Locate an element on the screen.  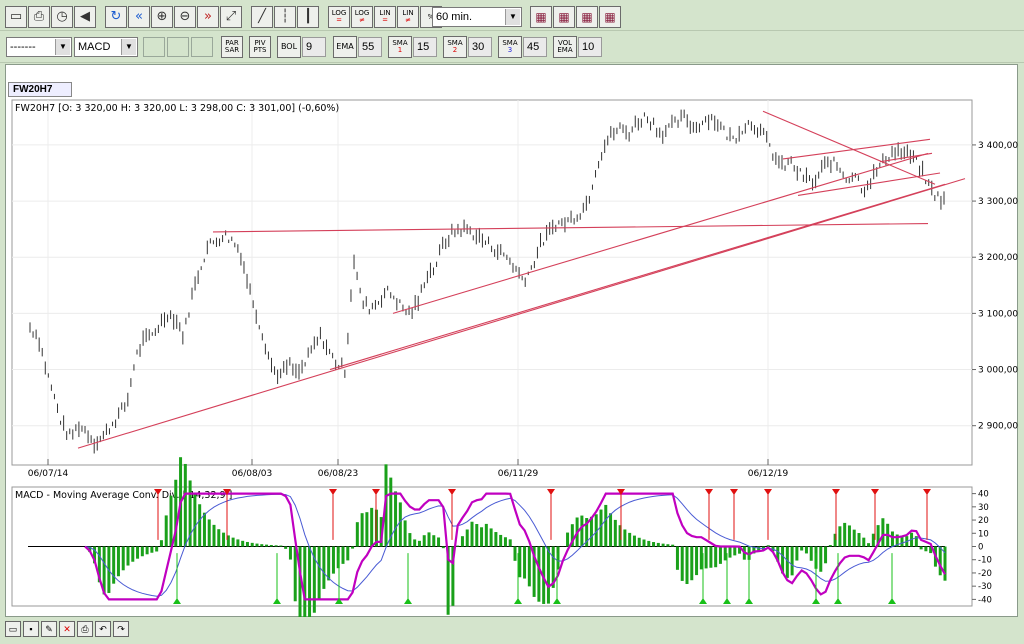
window-button: ▦ is located at coordinates (610, 17).